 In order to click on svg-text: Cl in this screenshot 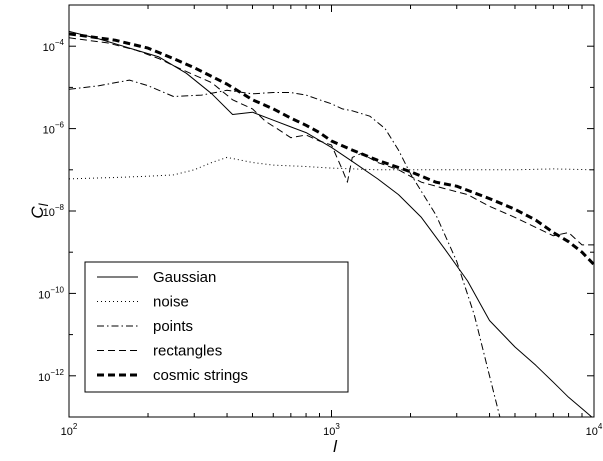, I will do `click(39, 210)`.